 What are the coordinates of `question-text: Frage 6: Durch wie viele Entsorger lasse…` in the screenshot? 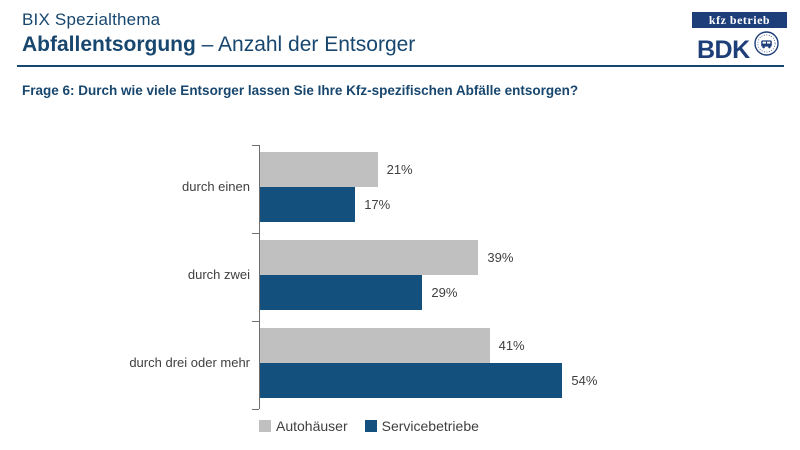 It's located at (300, 90).